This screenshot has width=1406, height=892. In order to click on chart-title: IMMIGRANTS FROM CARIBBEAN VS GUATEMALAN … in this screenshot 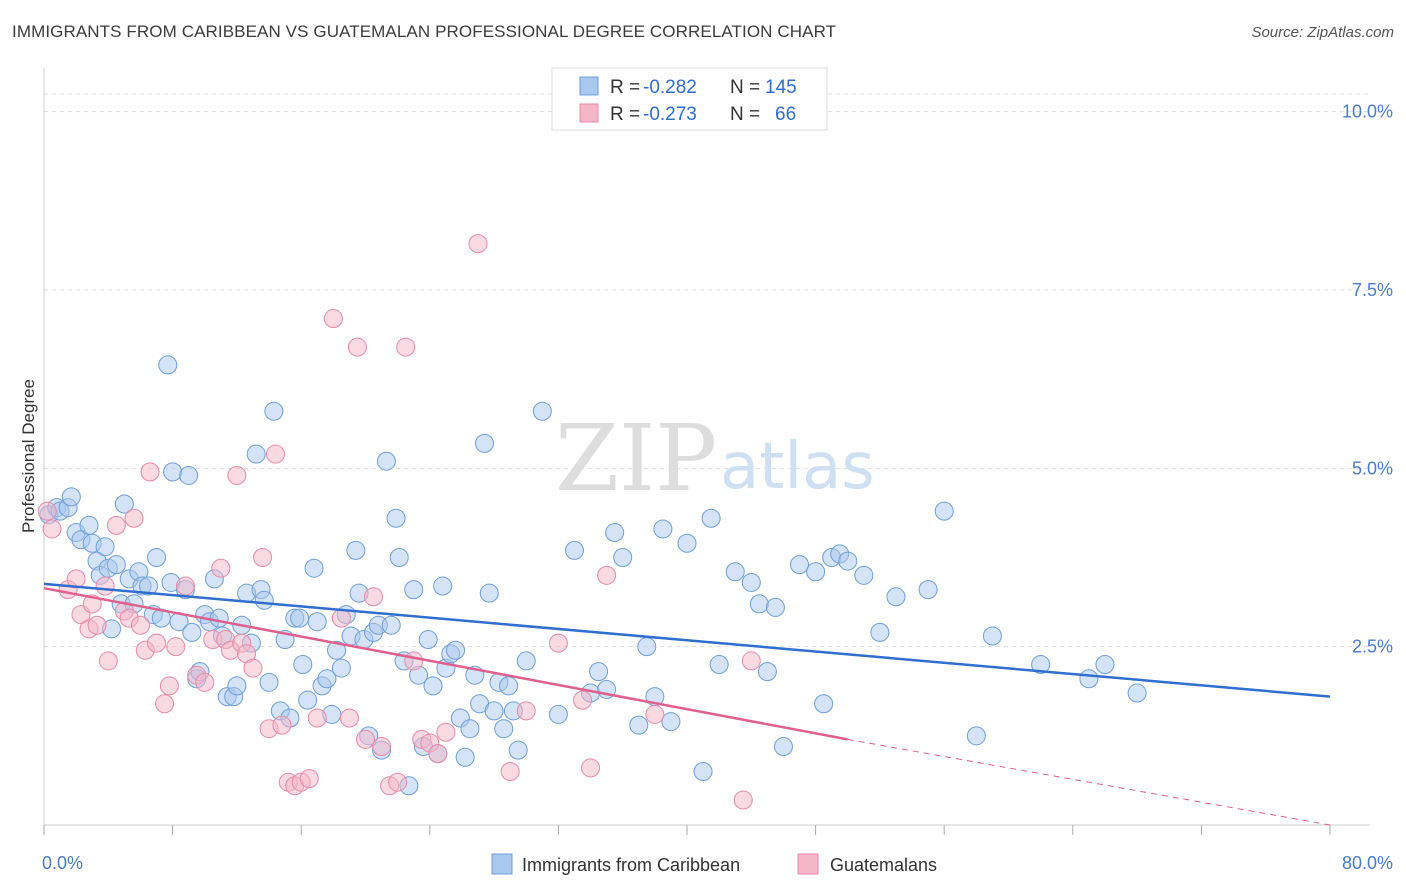, I will do `click(424, 31)`.